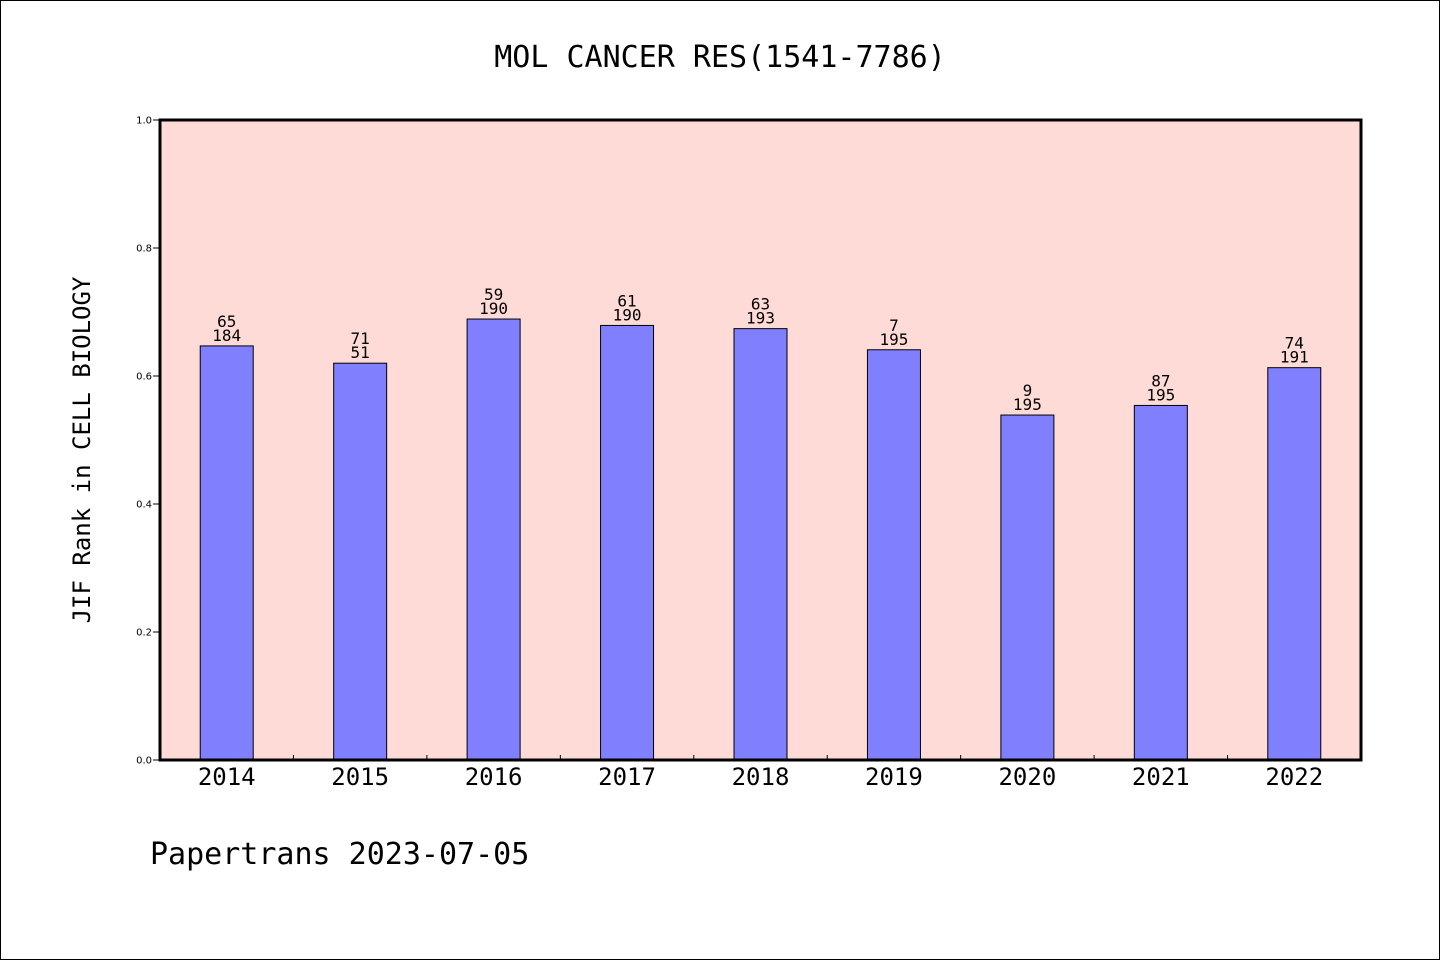 The width and height of the screenshot is (1440, 960). What do you see at coordinates (1294, 357) in the screenshot?
I see `data-label-total: 191` at bounding box center [1294, 357].